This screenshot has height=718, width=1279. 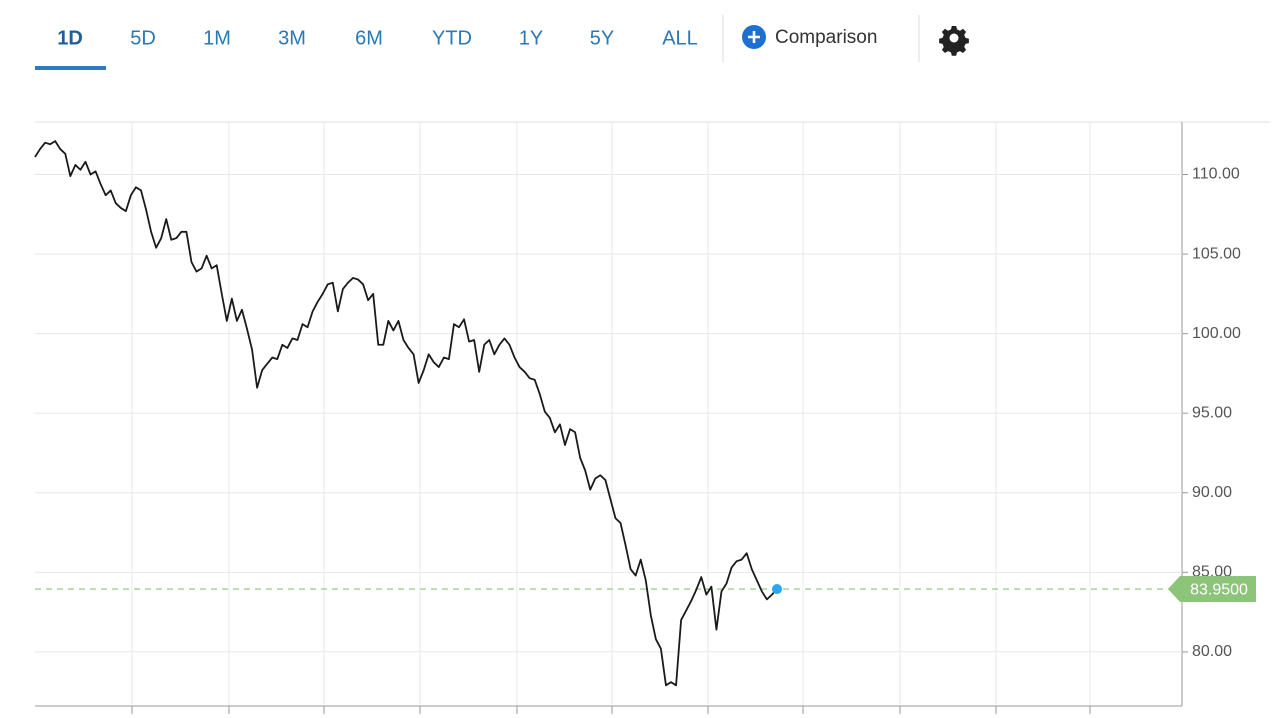 I want to click on range-tab: 3M, so click(x=292, y=38).